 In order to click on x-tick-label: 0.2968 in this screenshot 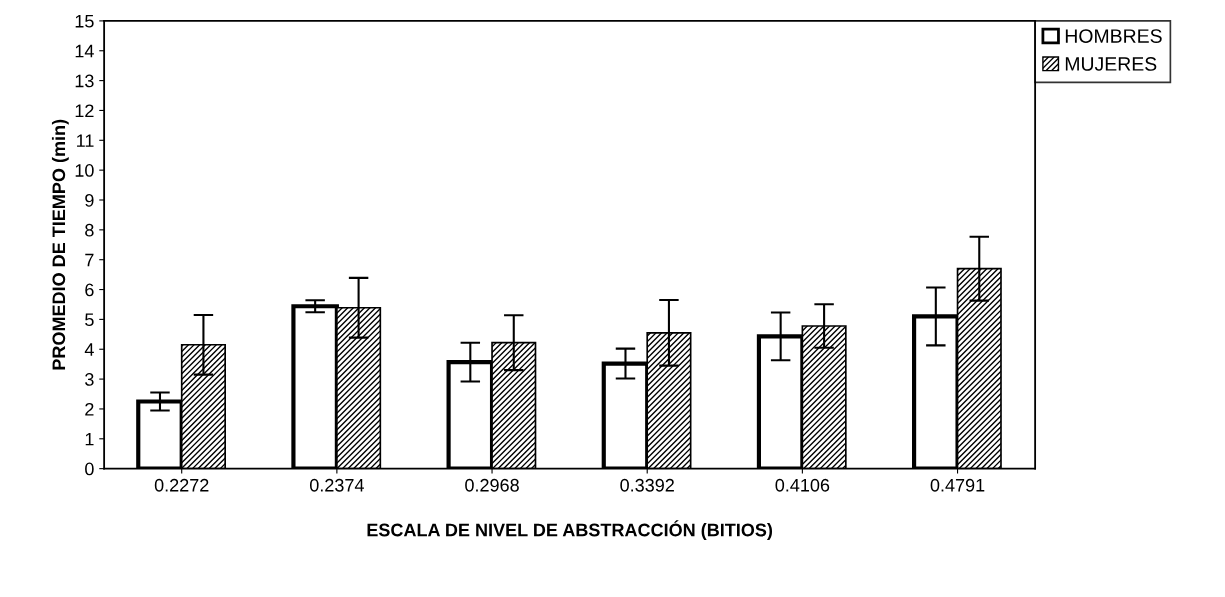, I will do `click(492, 485)`.